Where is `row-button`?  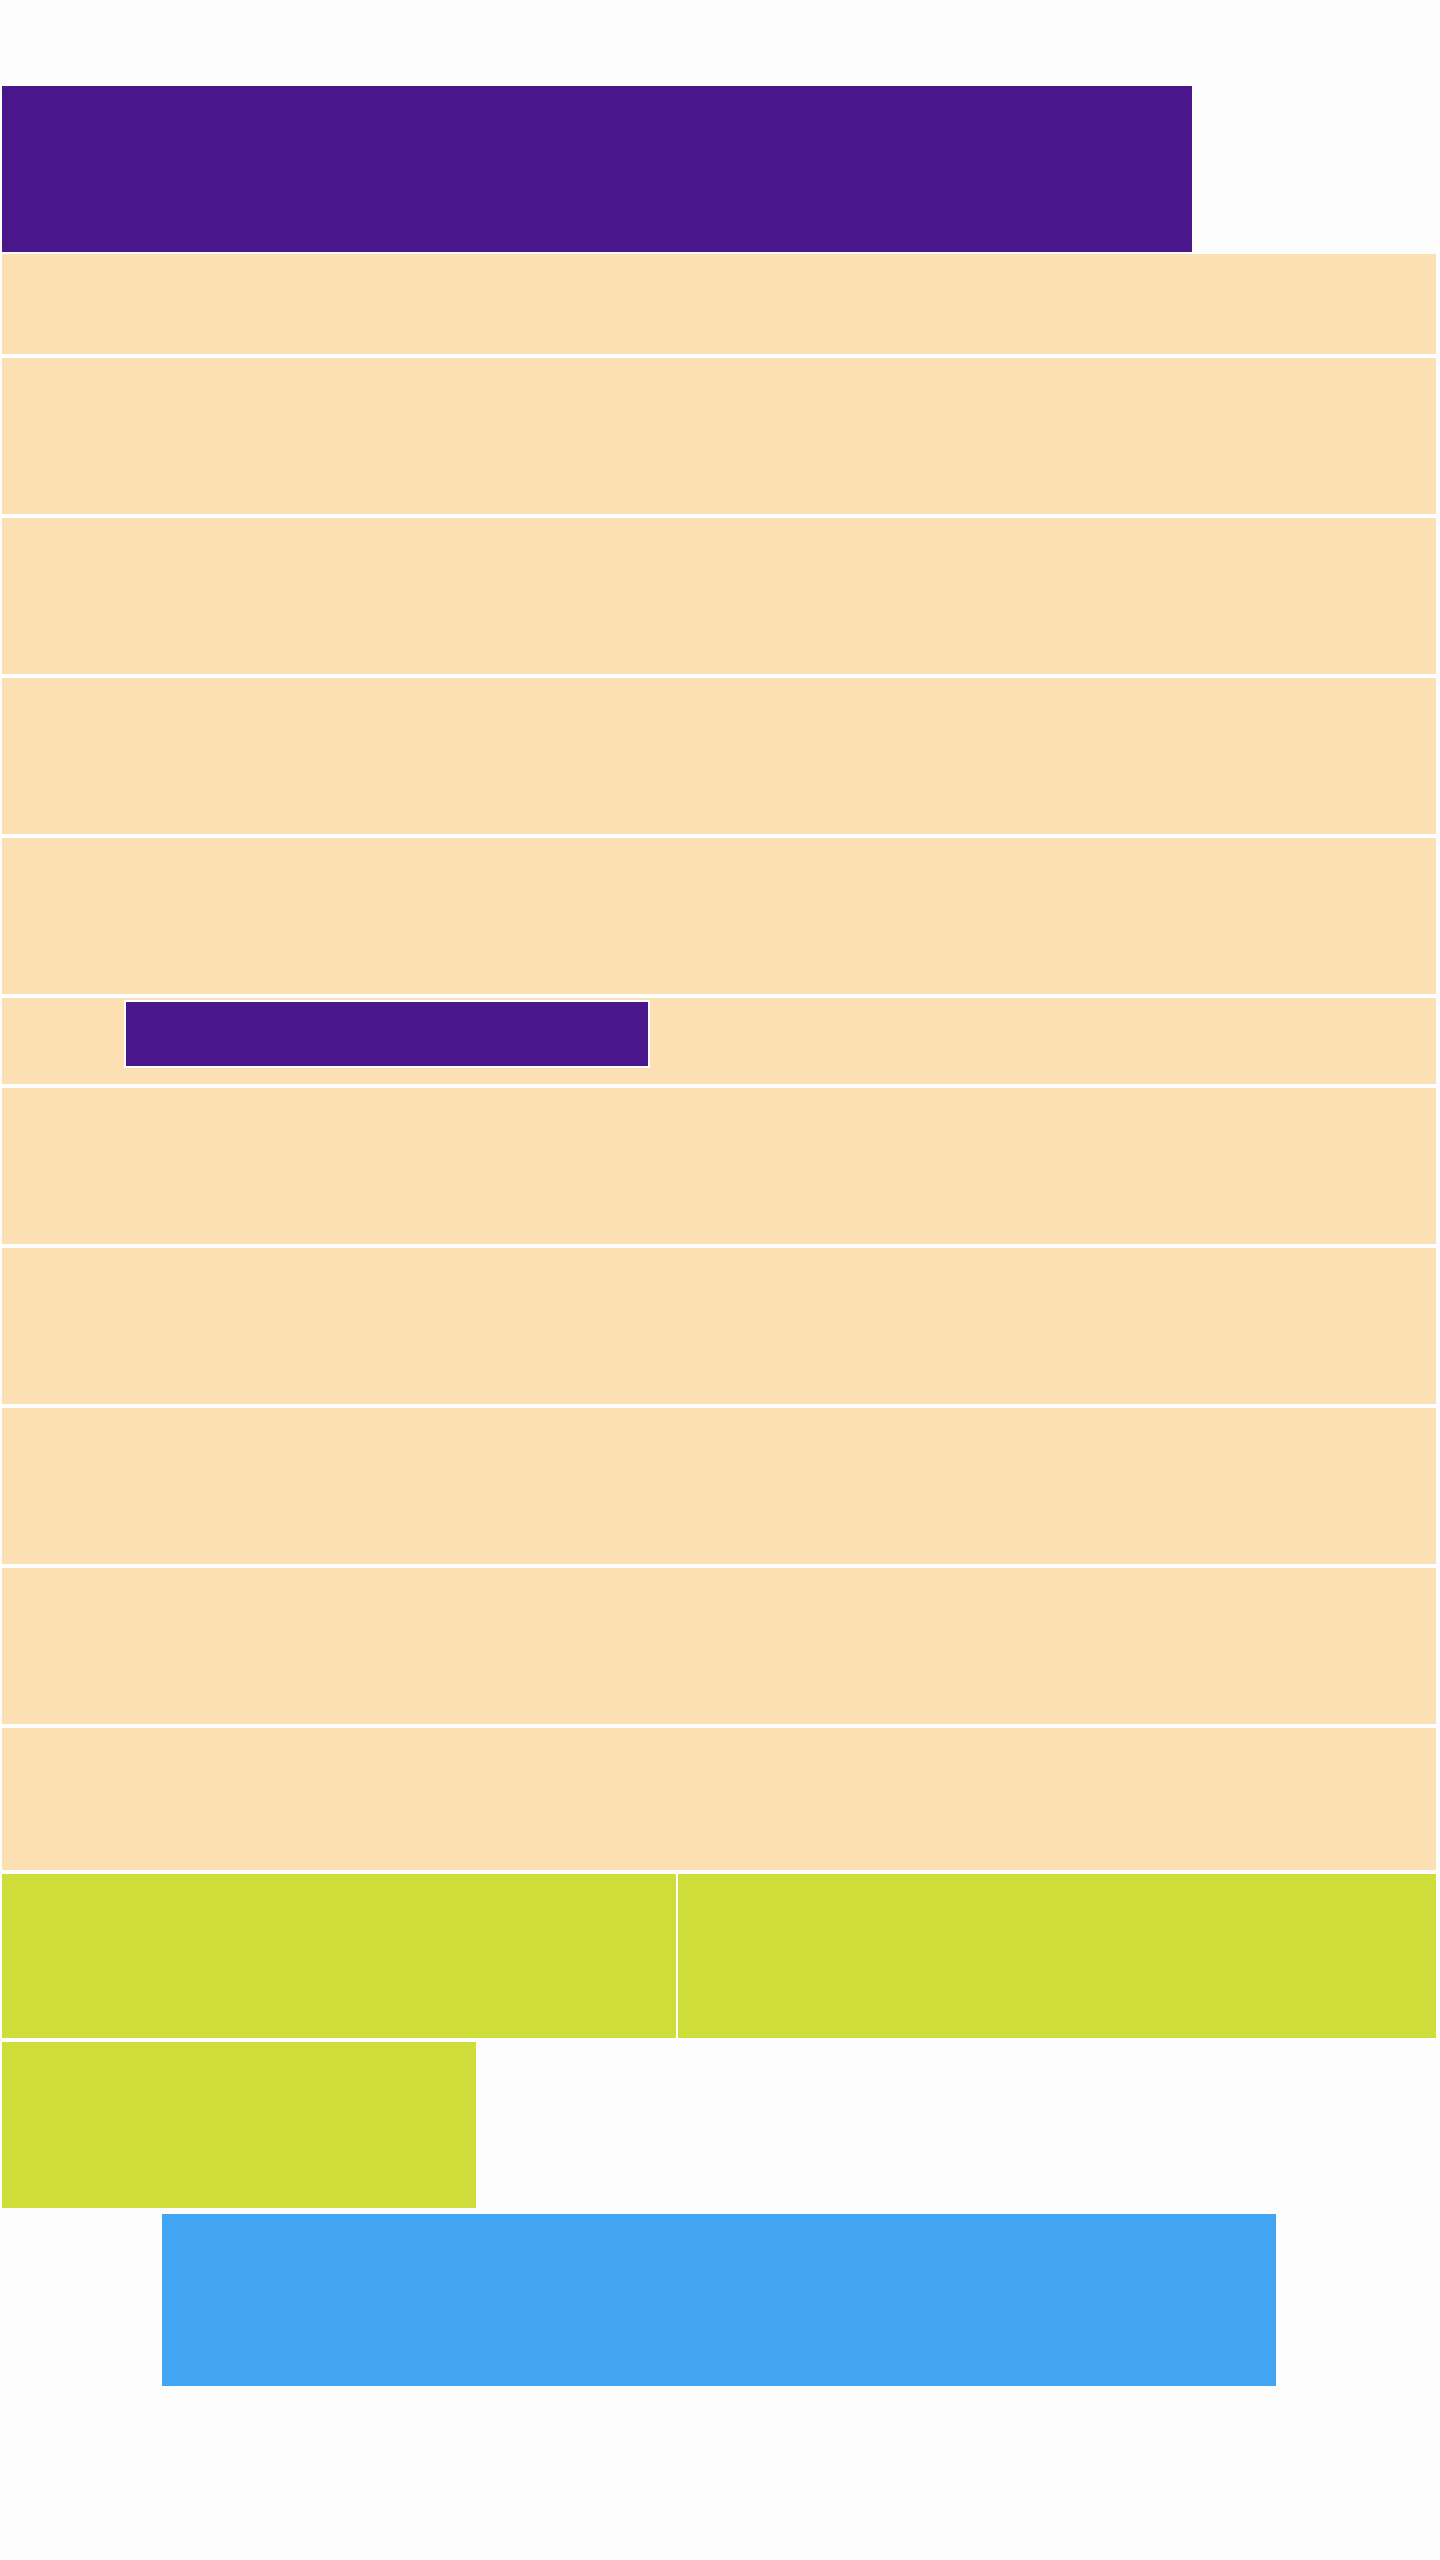 row-button is located at coordinates (387, 1034).